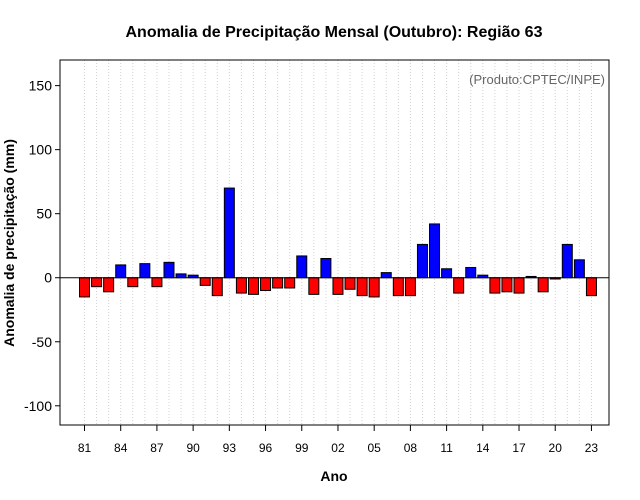  What do you see at coordinates (9, 243) in the screenshot?
I see `y-axis-label: Anomalia de precipitação (mm)` at bounding box center [9, 243].